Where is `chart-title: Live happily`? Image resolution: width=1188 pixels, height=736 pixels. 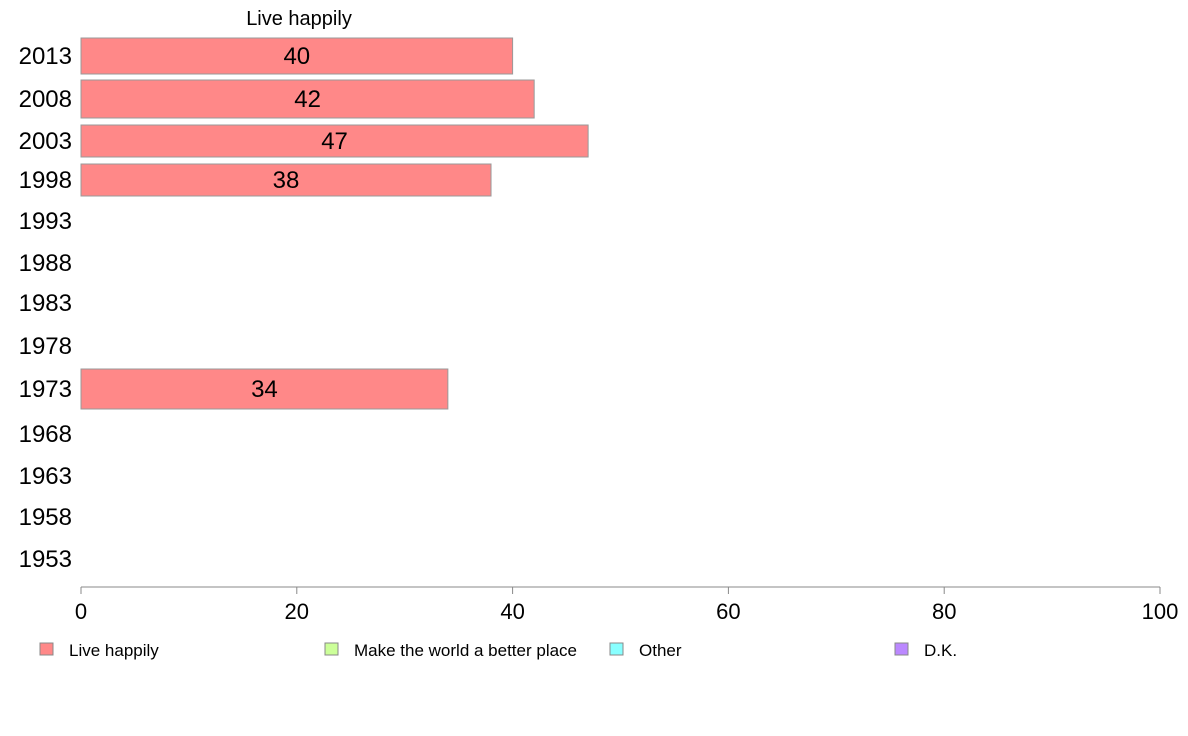
chart-title: Live happily is located at coordinates (299, 19).